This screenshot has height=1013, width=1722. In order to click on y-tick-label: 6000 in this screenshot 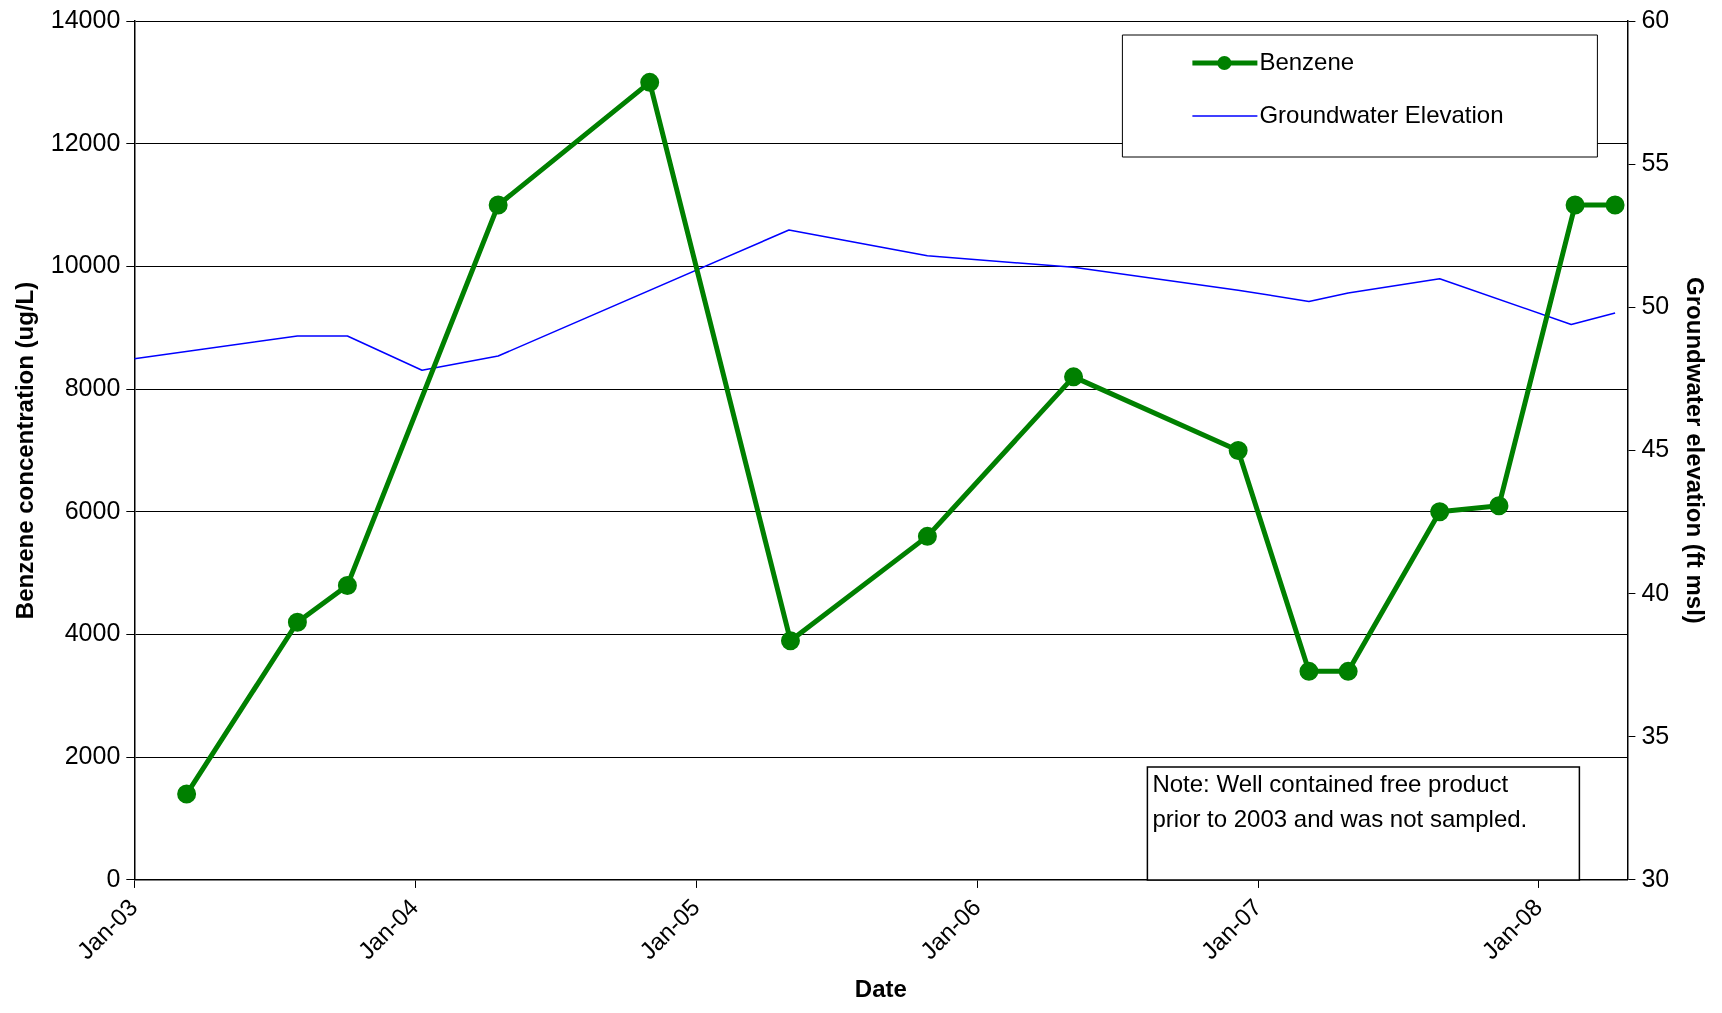, I will do `click(92, 509)`.